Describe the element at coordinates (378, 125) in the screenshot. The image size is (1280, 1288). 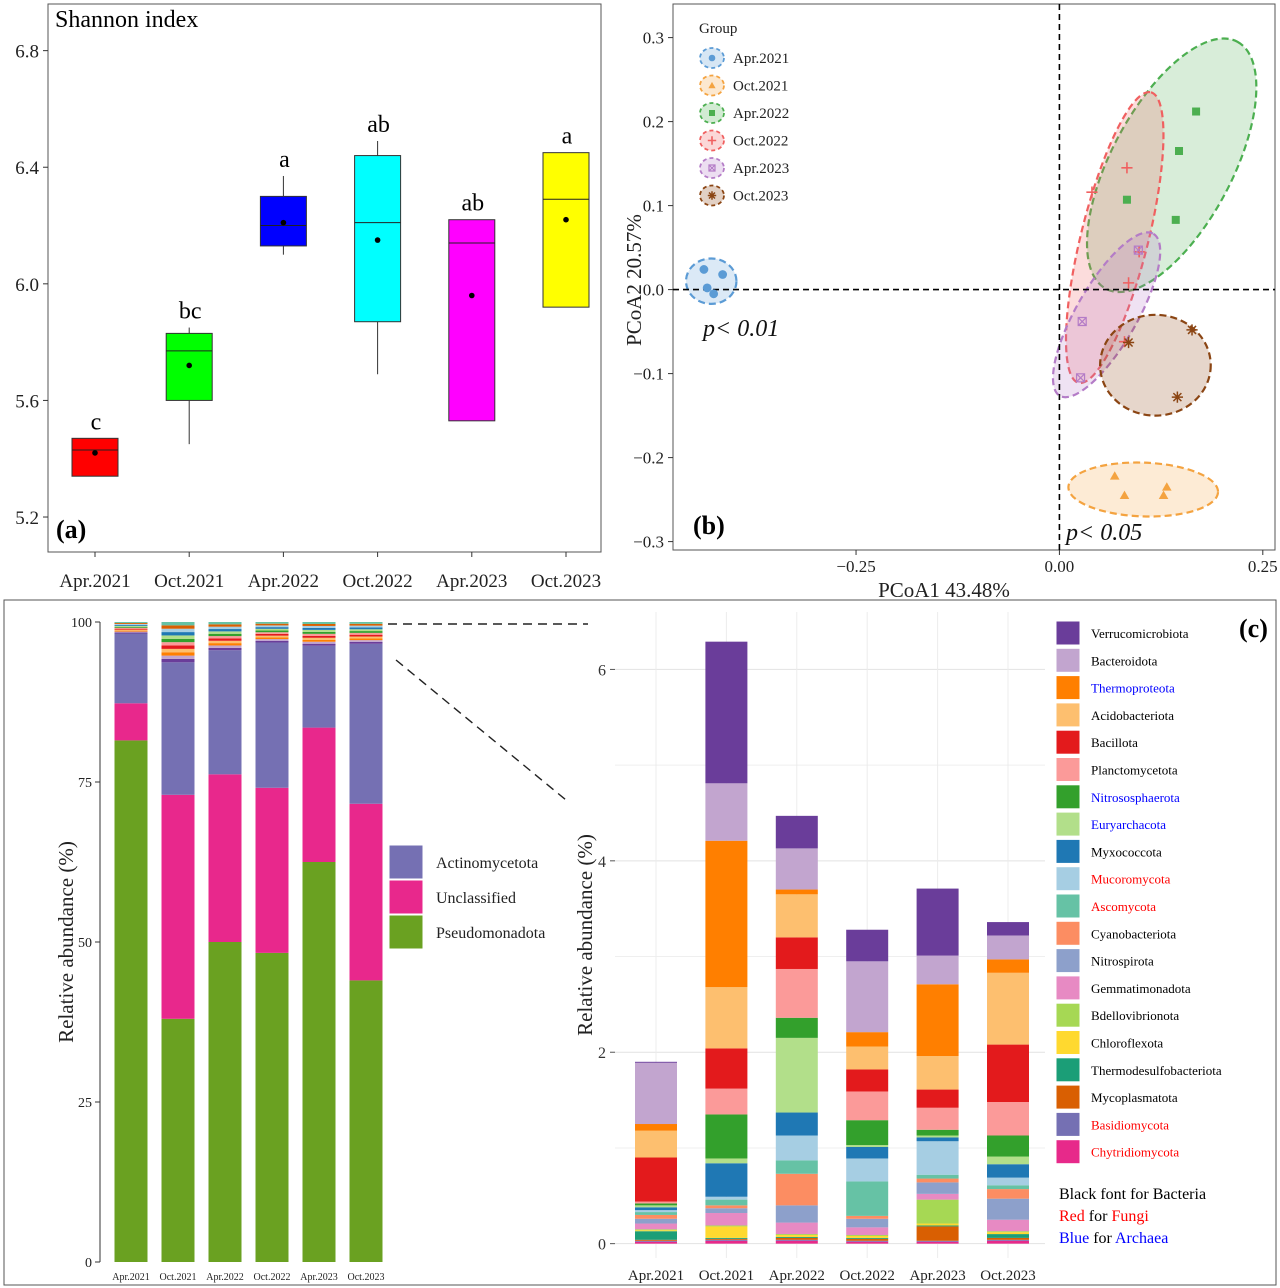
I see `significance-letter: ab` at that location.